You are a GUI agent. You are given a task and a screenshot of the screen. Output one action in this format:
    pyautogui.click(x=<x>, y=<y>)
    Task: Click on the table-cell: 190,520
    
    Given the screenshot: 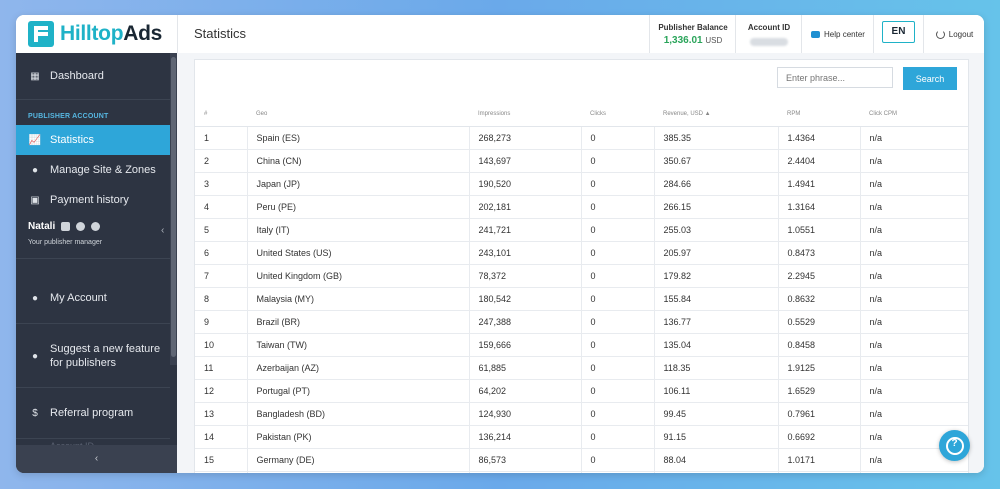 What is the action you would take?
    pyautogui.click(x=525, y=184)
    